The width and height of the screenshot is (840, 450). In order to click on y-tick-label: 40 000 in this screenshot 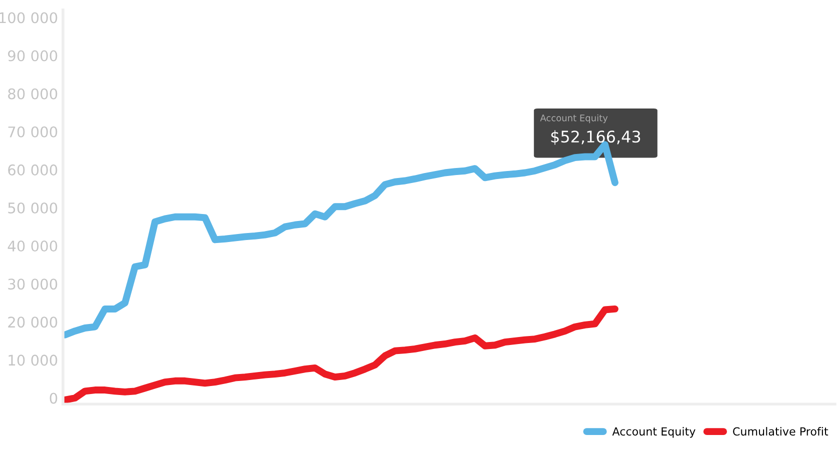, I will do `click(33, 246)`.